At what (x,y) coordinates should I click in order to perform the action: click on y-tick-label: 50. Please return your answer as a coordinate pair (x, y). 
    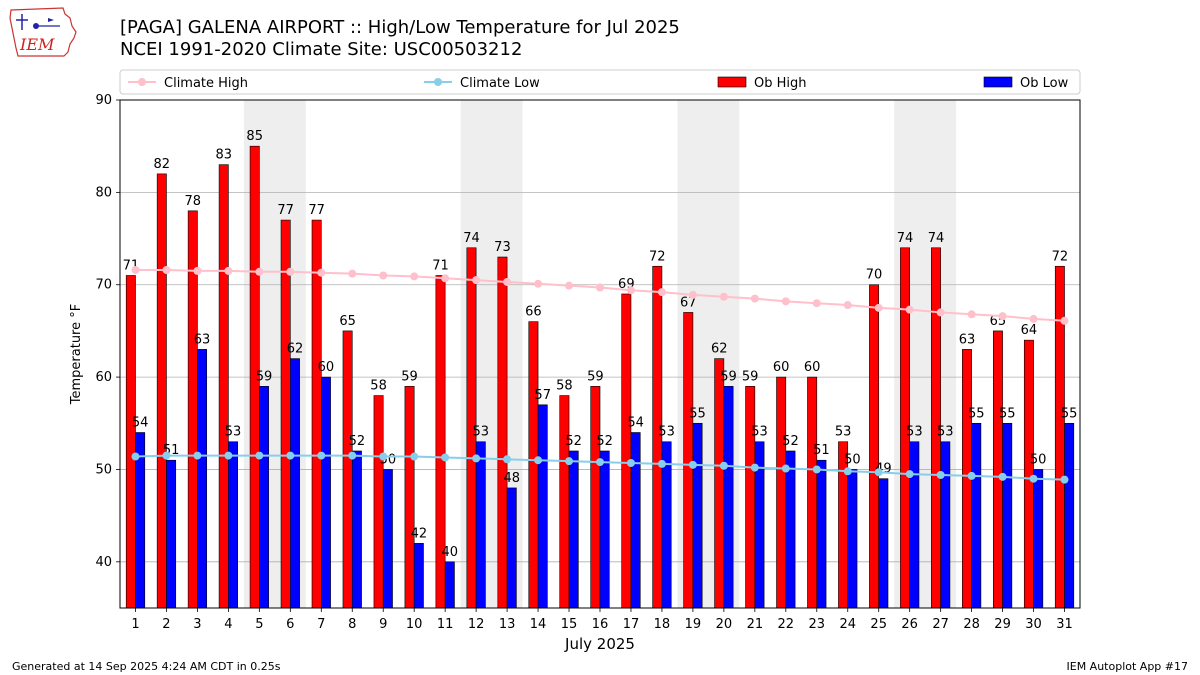
    Looking at the image, I should click on (103, 469).